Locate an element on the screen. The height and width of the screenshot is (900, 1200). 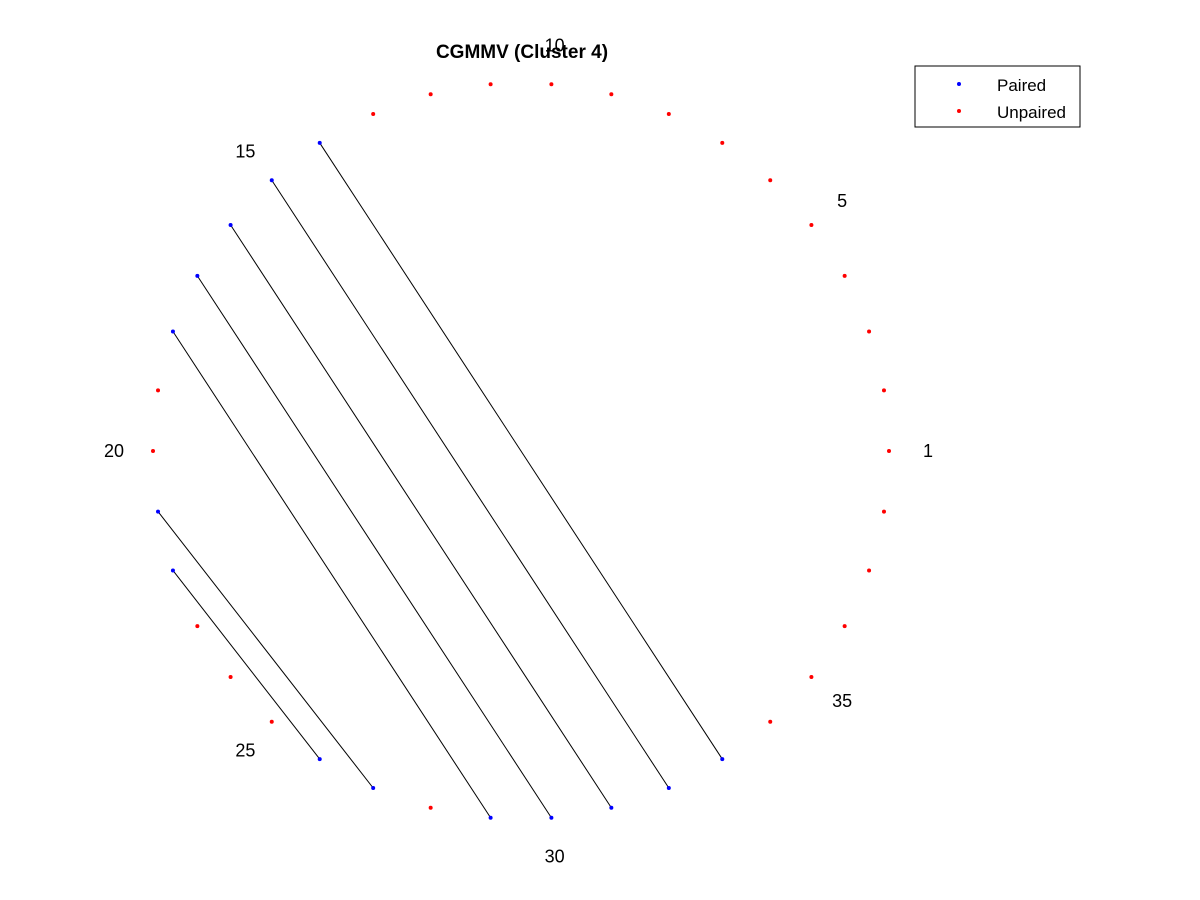
legend-marker-unpaired is located at coordinates (959, 111).